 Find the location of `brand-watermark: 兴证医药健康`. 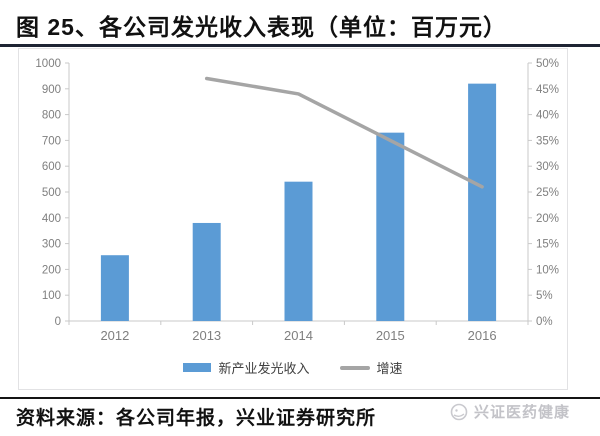

brand-watermark: 兴证医药健康 is located at coordinates (509, 411).